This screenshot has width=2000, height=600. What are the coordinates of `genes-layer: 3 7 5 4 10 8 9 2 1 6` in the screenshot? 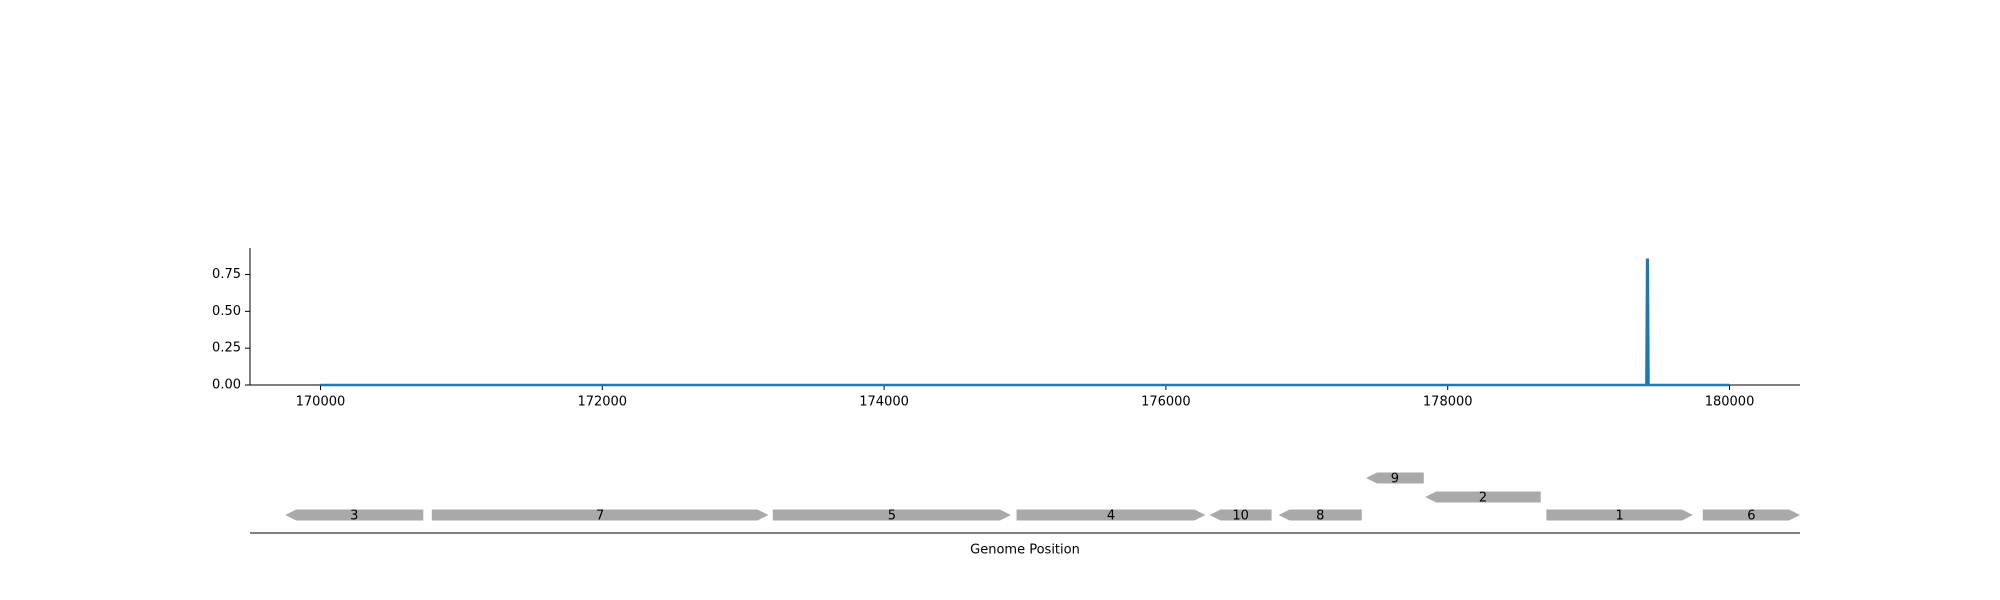 It's located at (1042, 498).